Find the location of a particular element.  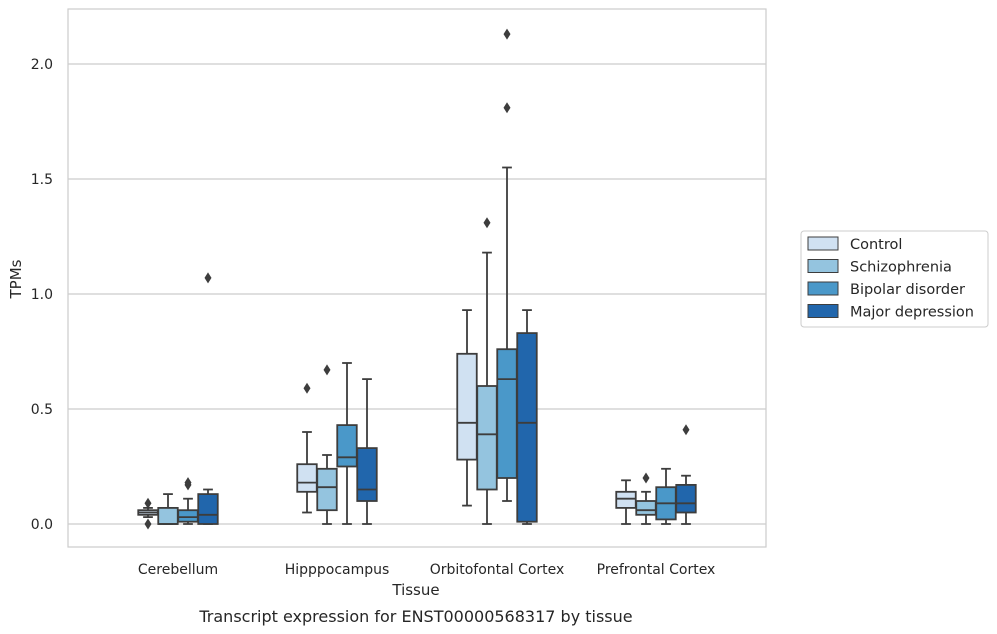

y-tick-label: 1.0 is located at coordinates (42, 295).